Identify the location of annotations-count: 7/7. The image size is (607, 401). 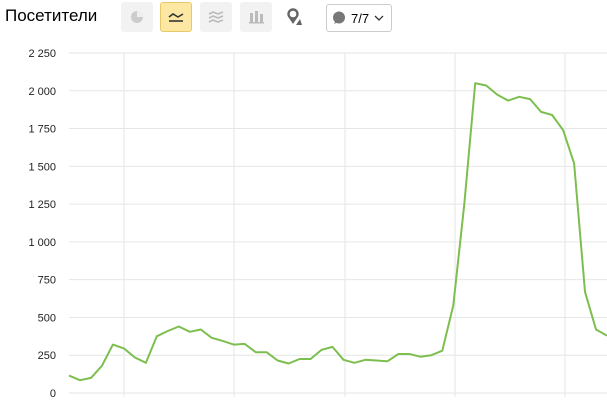
(360, 18).